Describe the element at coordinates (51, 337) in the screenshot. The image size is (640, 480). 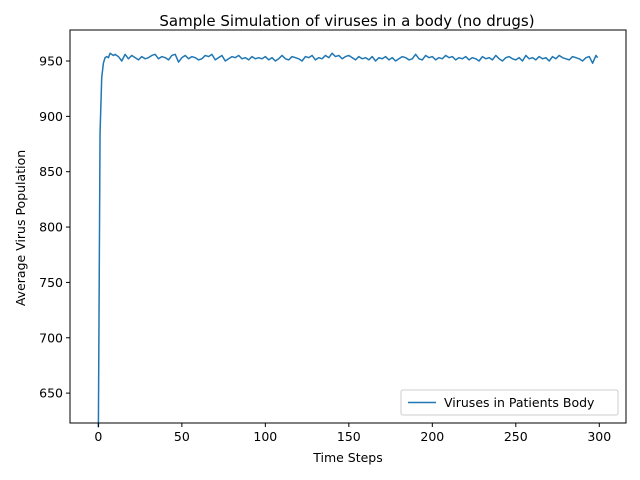
I see `y-tick-label: 700` at that location.